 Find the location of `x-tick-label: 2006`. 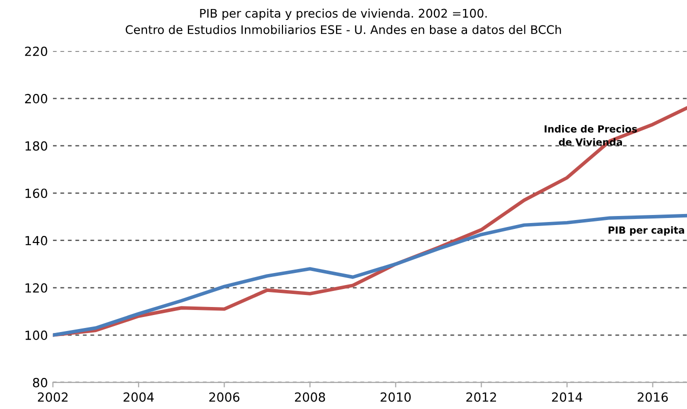

x-tick-label: 2006 is located at coordinates (224, 397).